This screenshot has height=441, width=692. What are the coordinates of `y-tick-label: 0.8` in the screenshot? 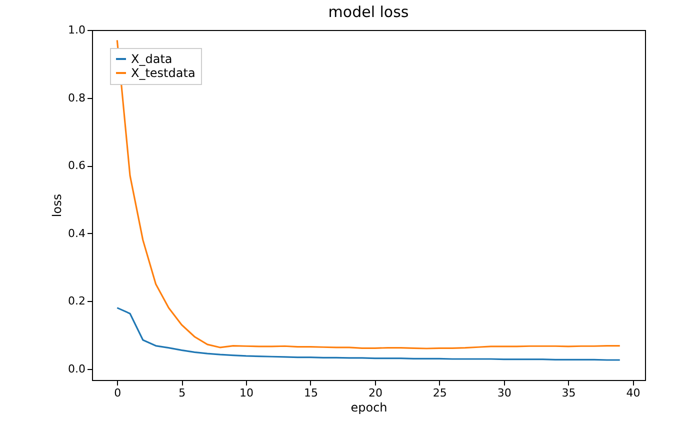 It's located at (77, 97).